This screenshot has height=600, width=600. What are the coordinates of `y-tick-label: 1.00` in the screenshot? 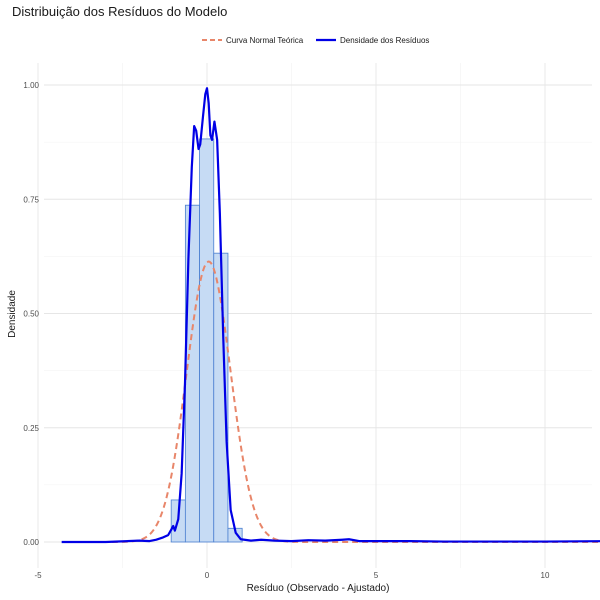 It's located at (31, 85).